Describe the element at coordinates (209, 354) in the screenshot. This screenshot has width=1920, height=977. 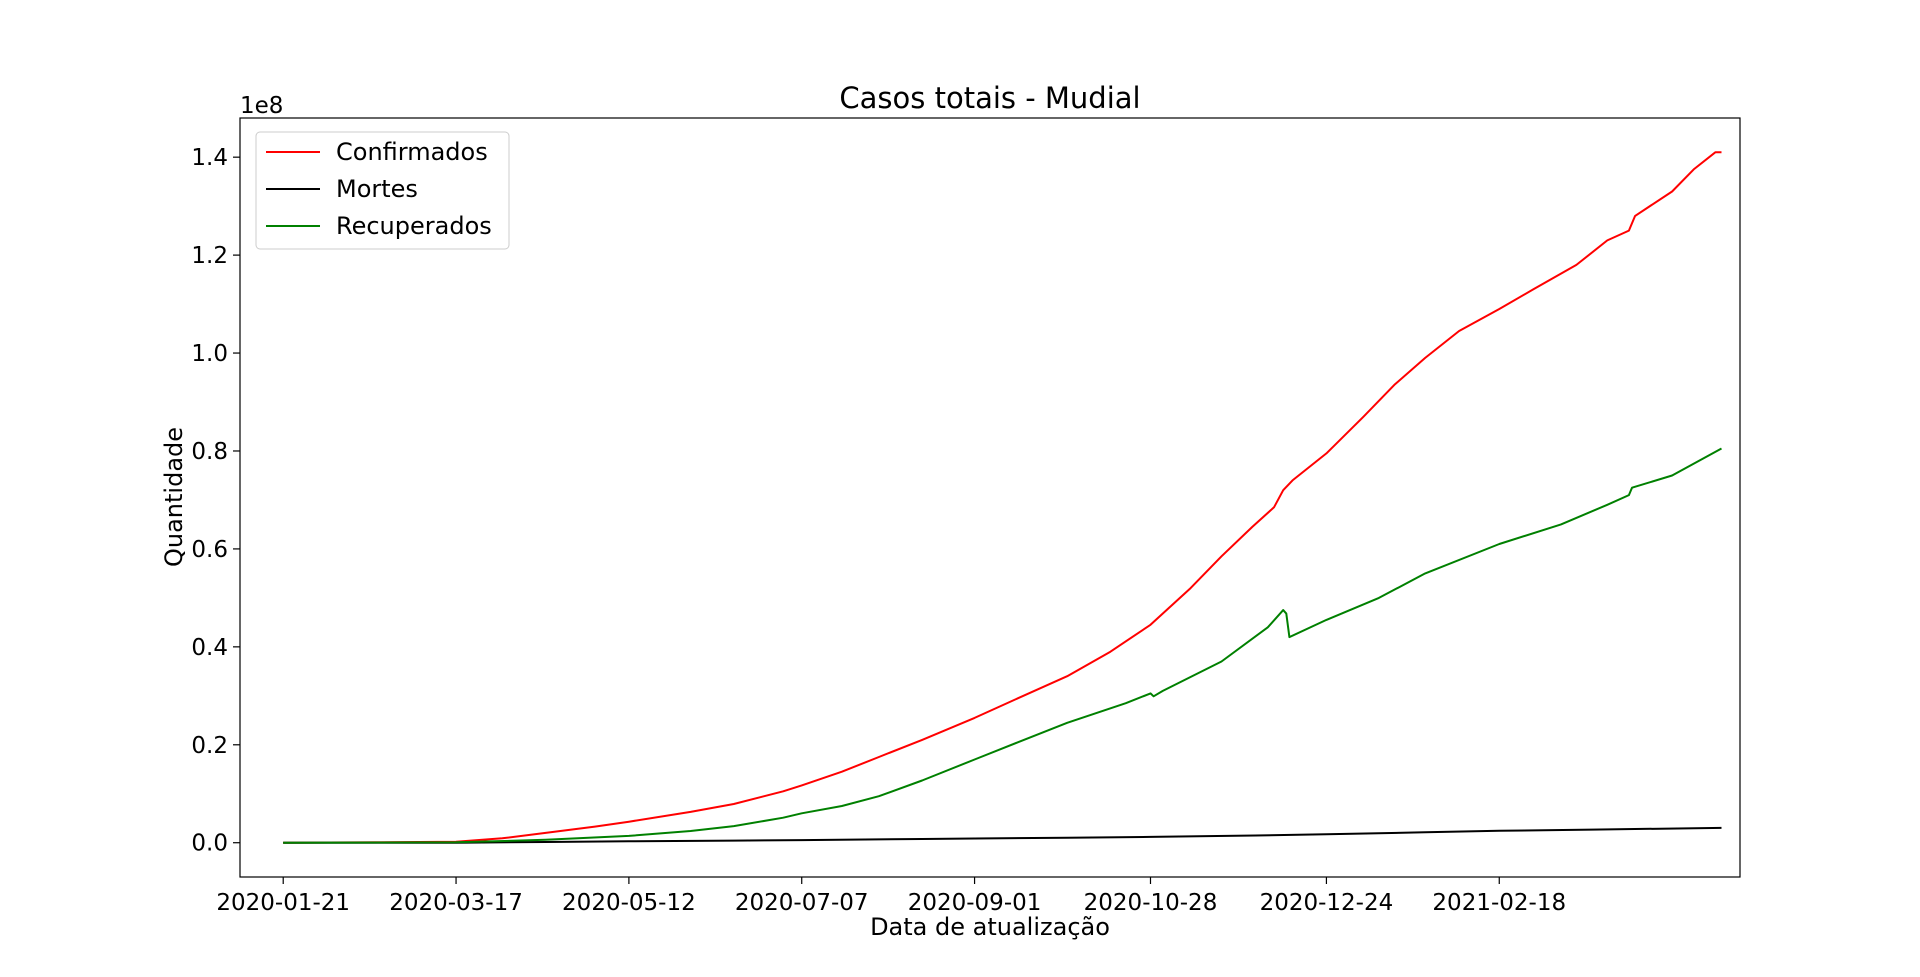
I see `y-tick-label: 1.0` at that location.